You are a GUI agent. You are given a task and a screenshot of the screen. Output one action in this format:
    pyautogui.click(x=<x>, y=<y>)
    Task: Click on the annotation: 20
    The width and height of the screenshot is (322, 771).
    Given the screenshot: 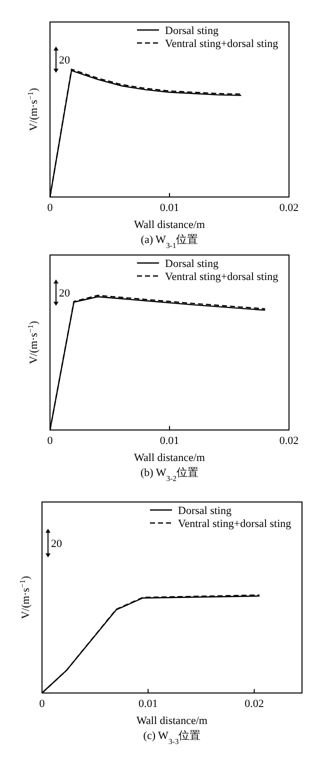 What is the action you would take?
    pyautogui.click(x=64, y=294)
    